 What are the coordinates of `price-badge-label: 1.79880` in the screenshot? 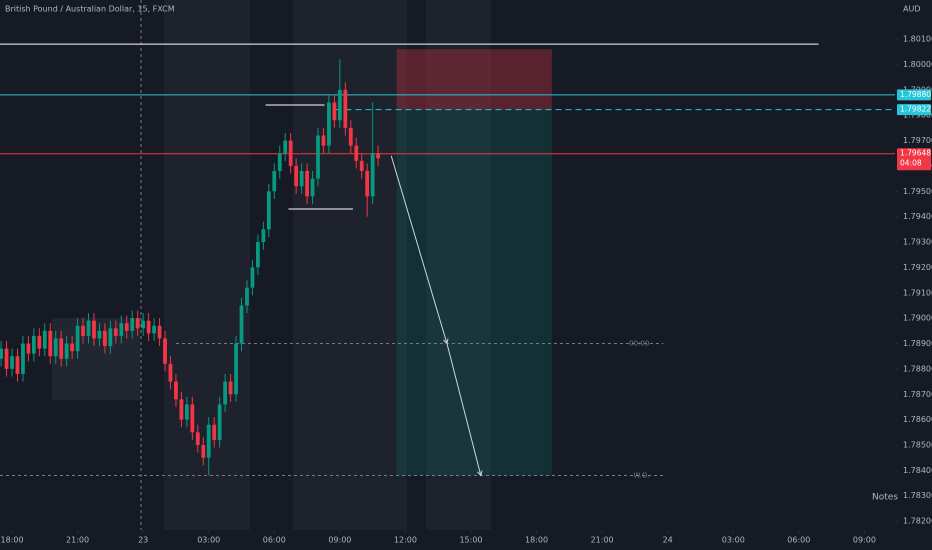 It's located at (915, 94).